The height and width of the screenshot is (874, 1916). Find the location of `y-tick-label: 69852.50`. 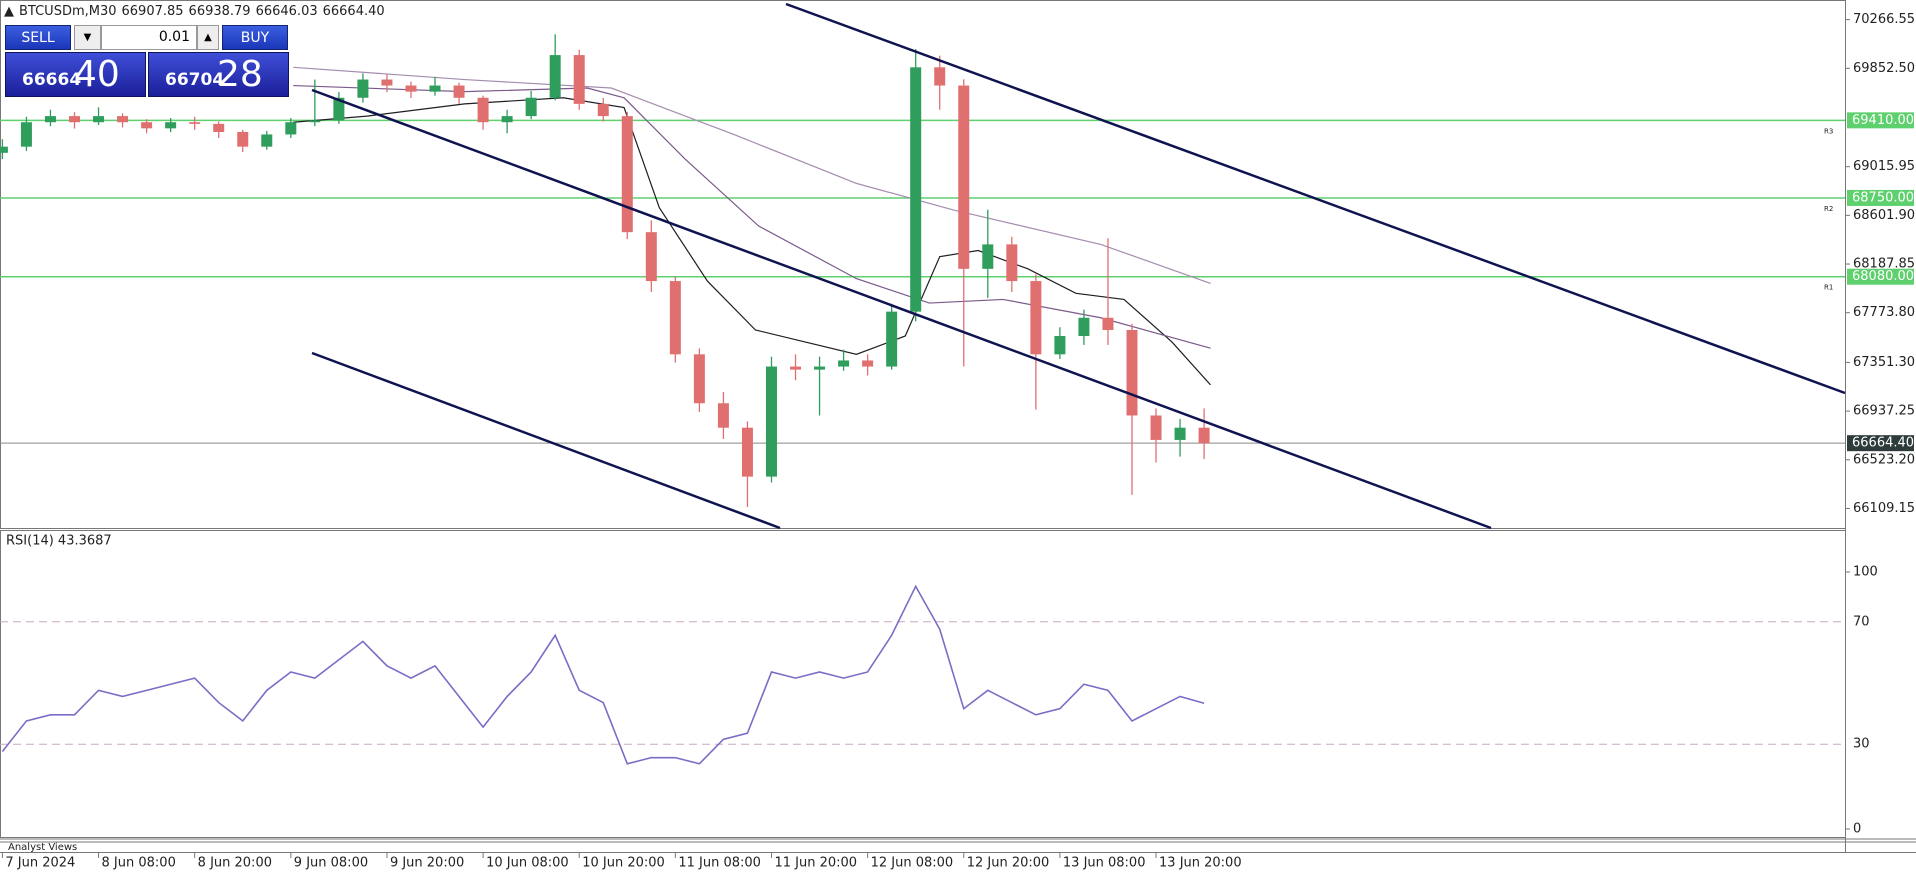

y-tick-label: 69852.50 is located at coordinates (1884, 68).